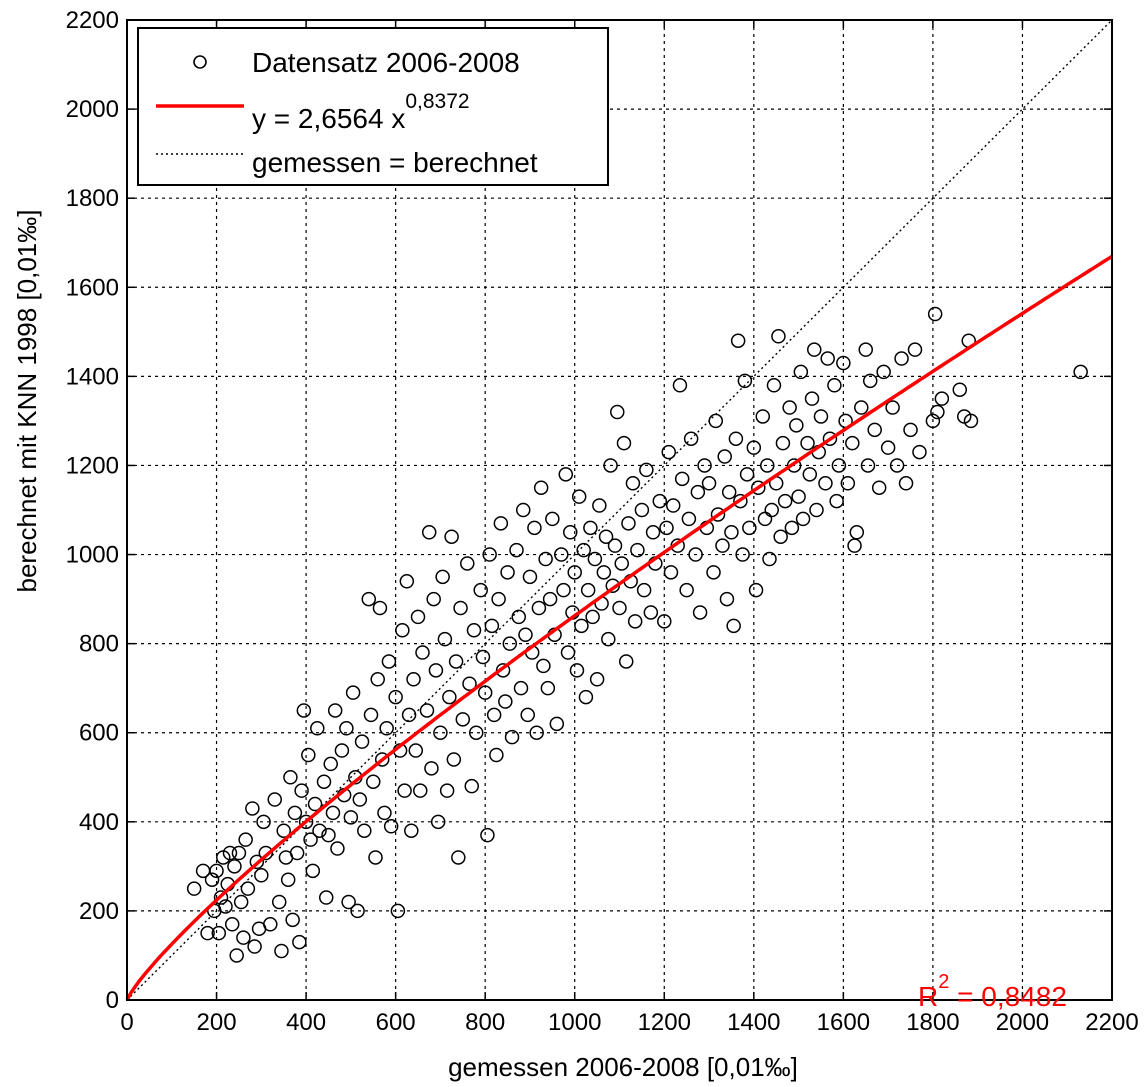 The image size is (1145, 1087). What do you see at coordinates (99, 911) in the screenshot?
I see `y-tick-label: 200` at bounding box center [99, 911].